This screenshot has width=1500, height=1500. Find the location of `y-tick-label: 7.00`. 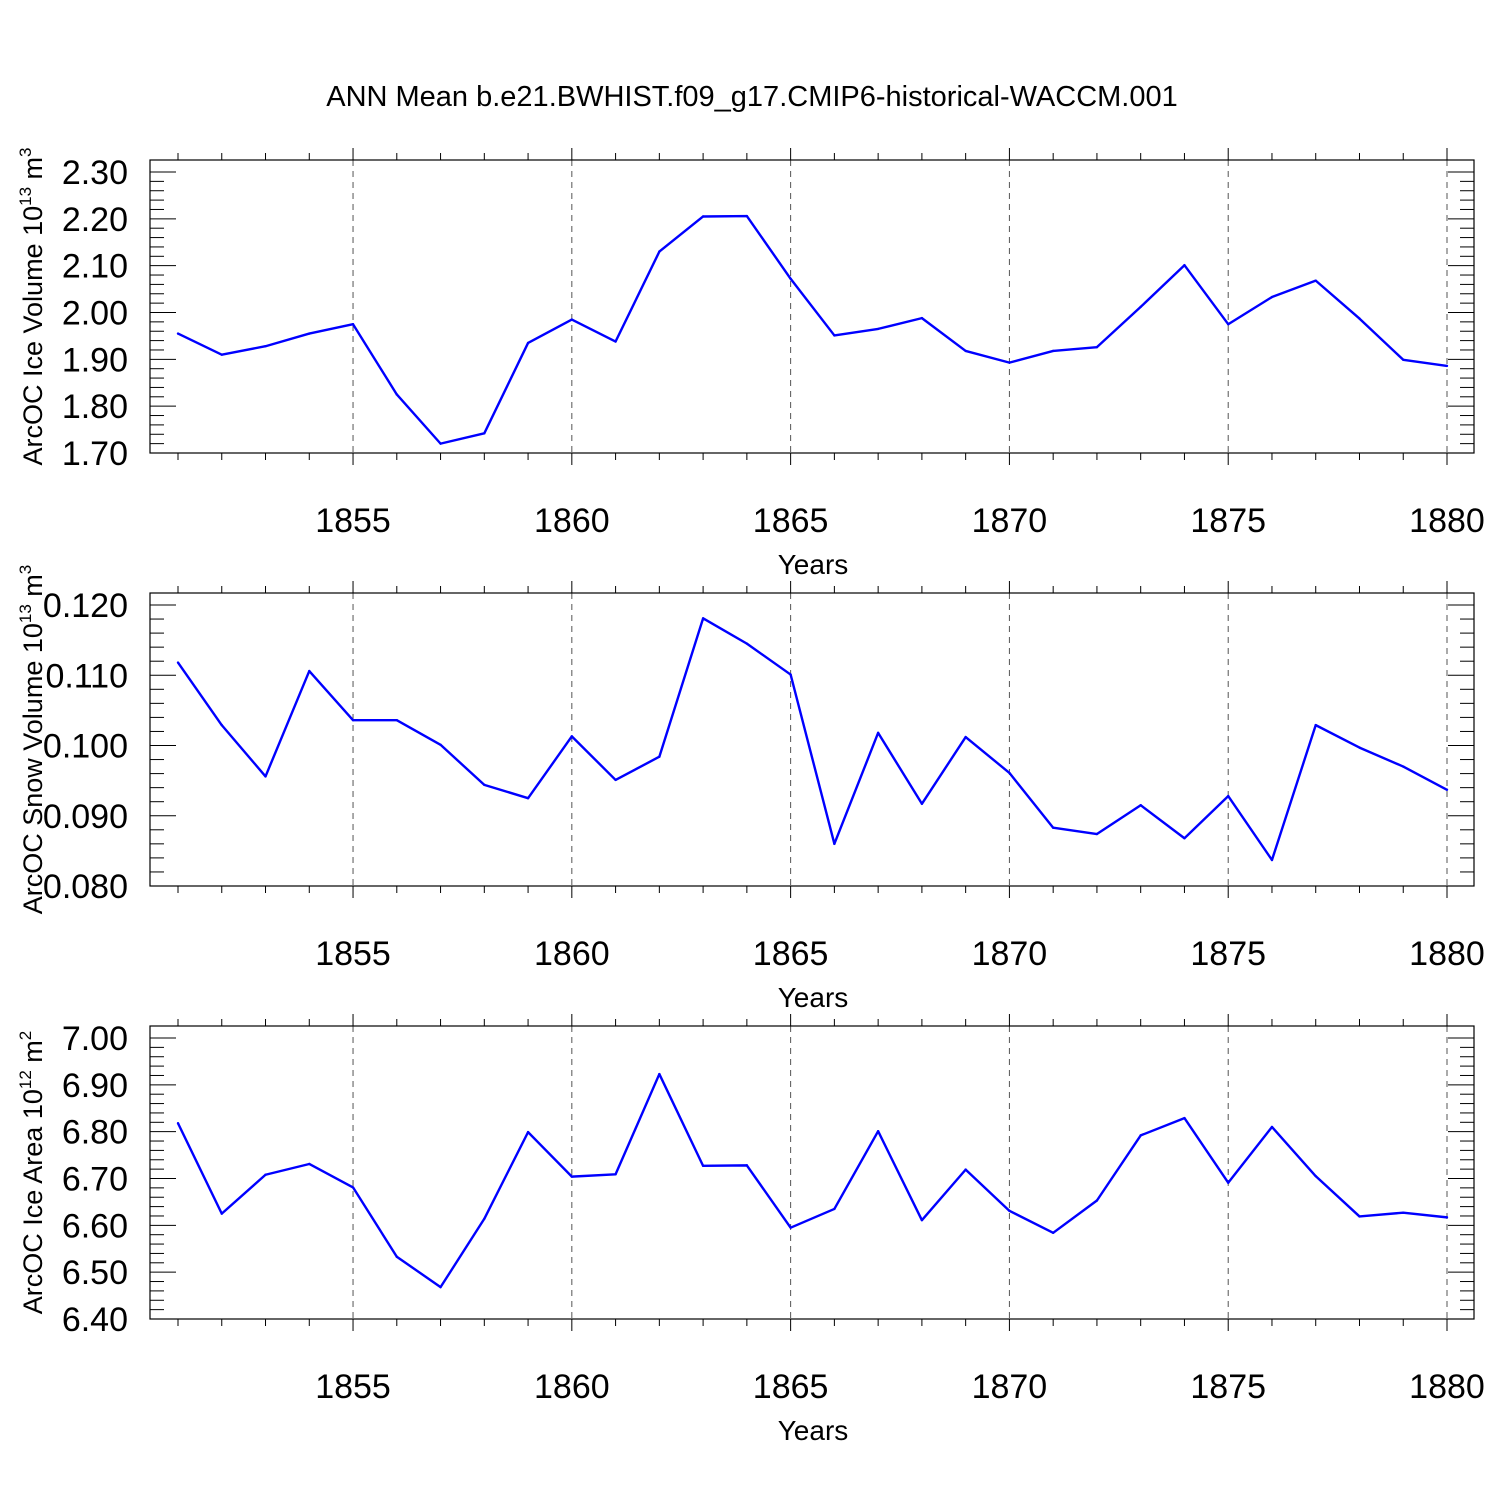

y-tick-label: 7.00 is located at coordinates (95, 1039).